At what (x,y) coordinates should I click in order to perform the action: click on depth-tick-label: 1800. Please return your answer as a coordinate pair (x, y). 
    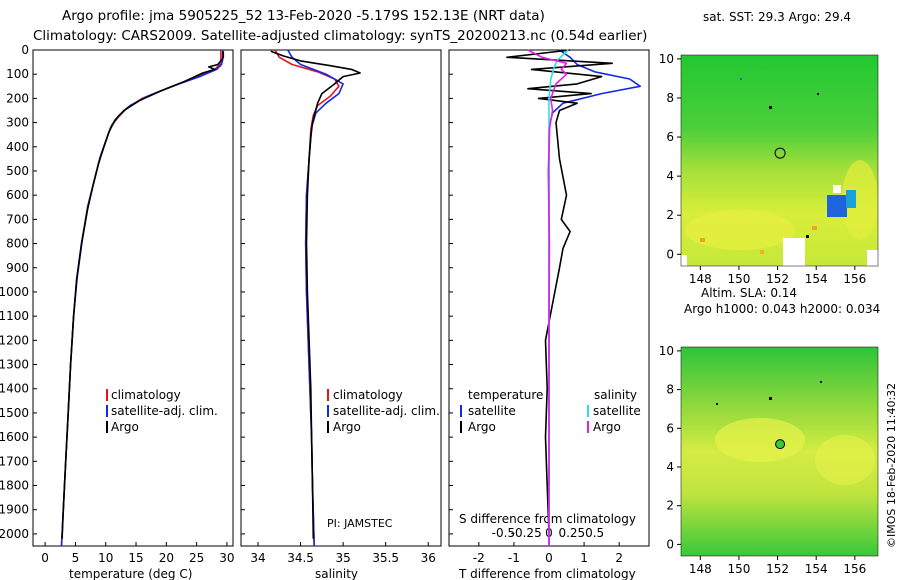
    Looking at the image, I should click on (14, 486).